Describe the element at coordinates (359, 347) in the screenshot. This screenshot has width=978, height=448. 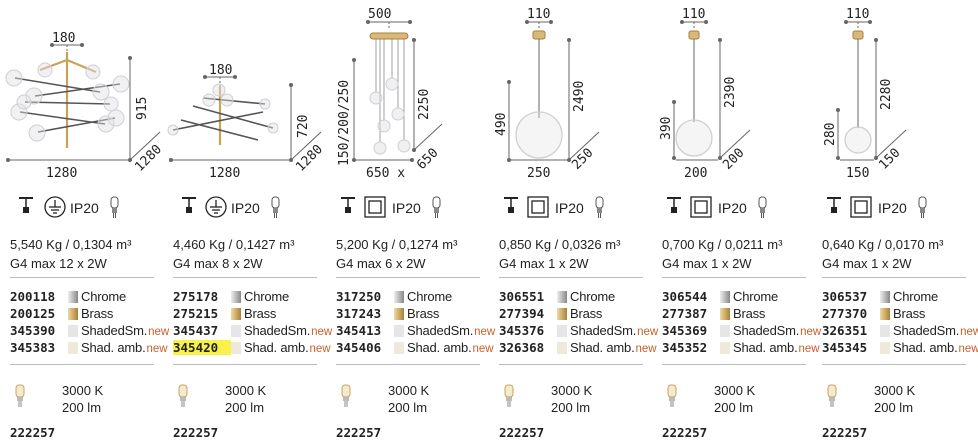
I see `product-code: 345406` at that location.